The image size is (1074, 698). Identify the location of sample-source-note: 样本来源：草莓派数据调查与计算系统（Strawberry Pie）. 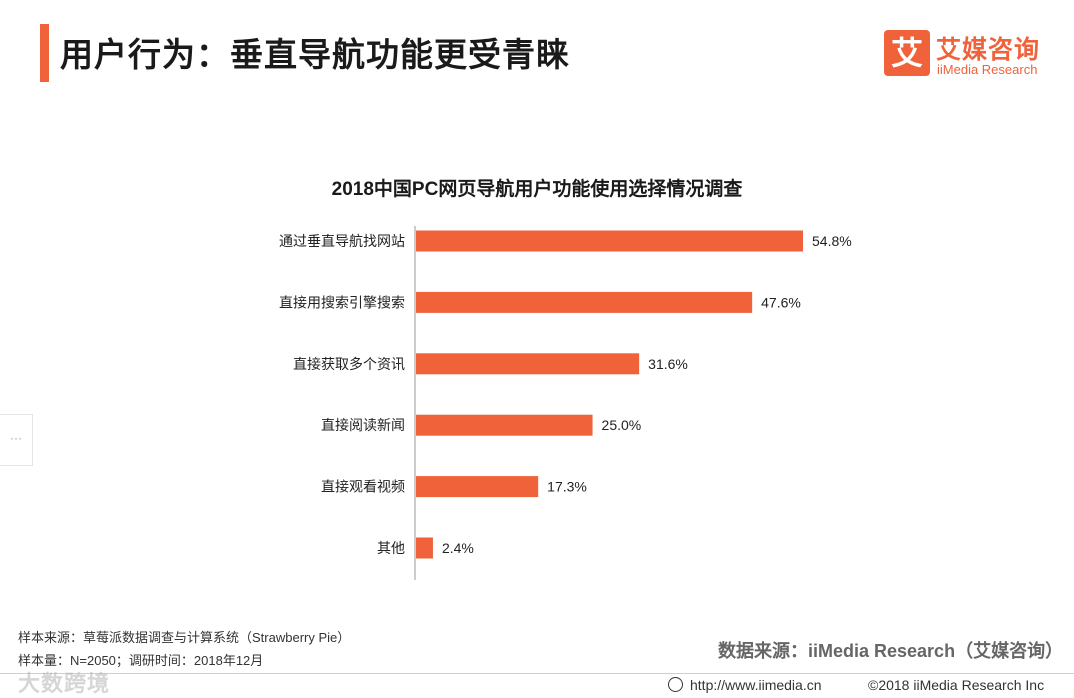
(184, 637).